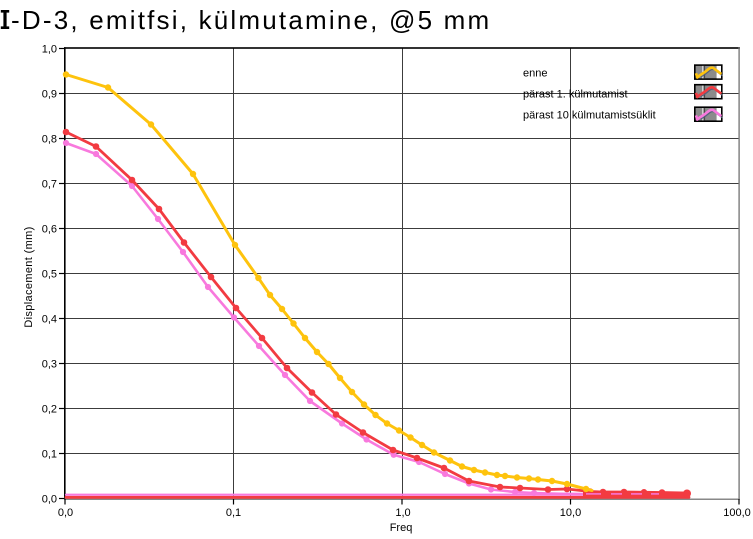 Image resolution: width=753 pixels, height=539 pixels. I want to click on svg-text: enne, so click(535, 73).